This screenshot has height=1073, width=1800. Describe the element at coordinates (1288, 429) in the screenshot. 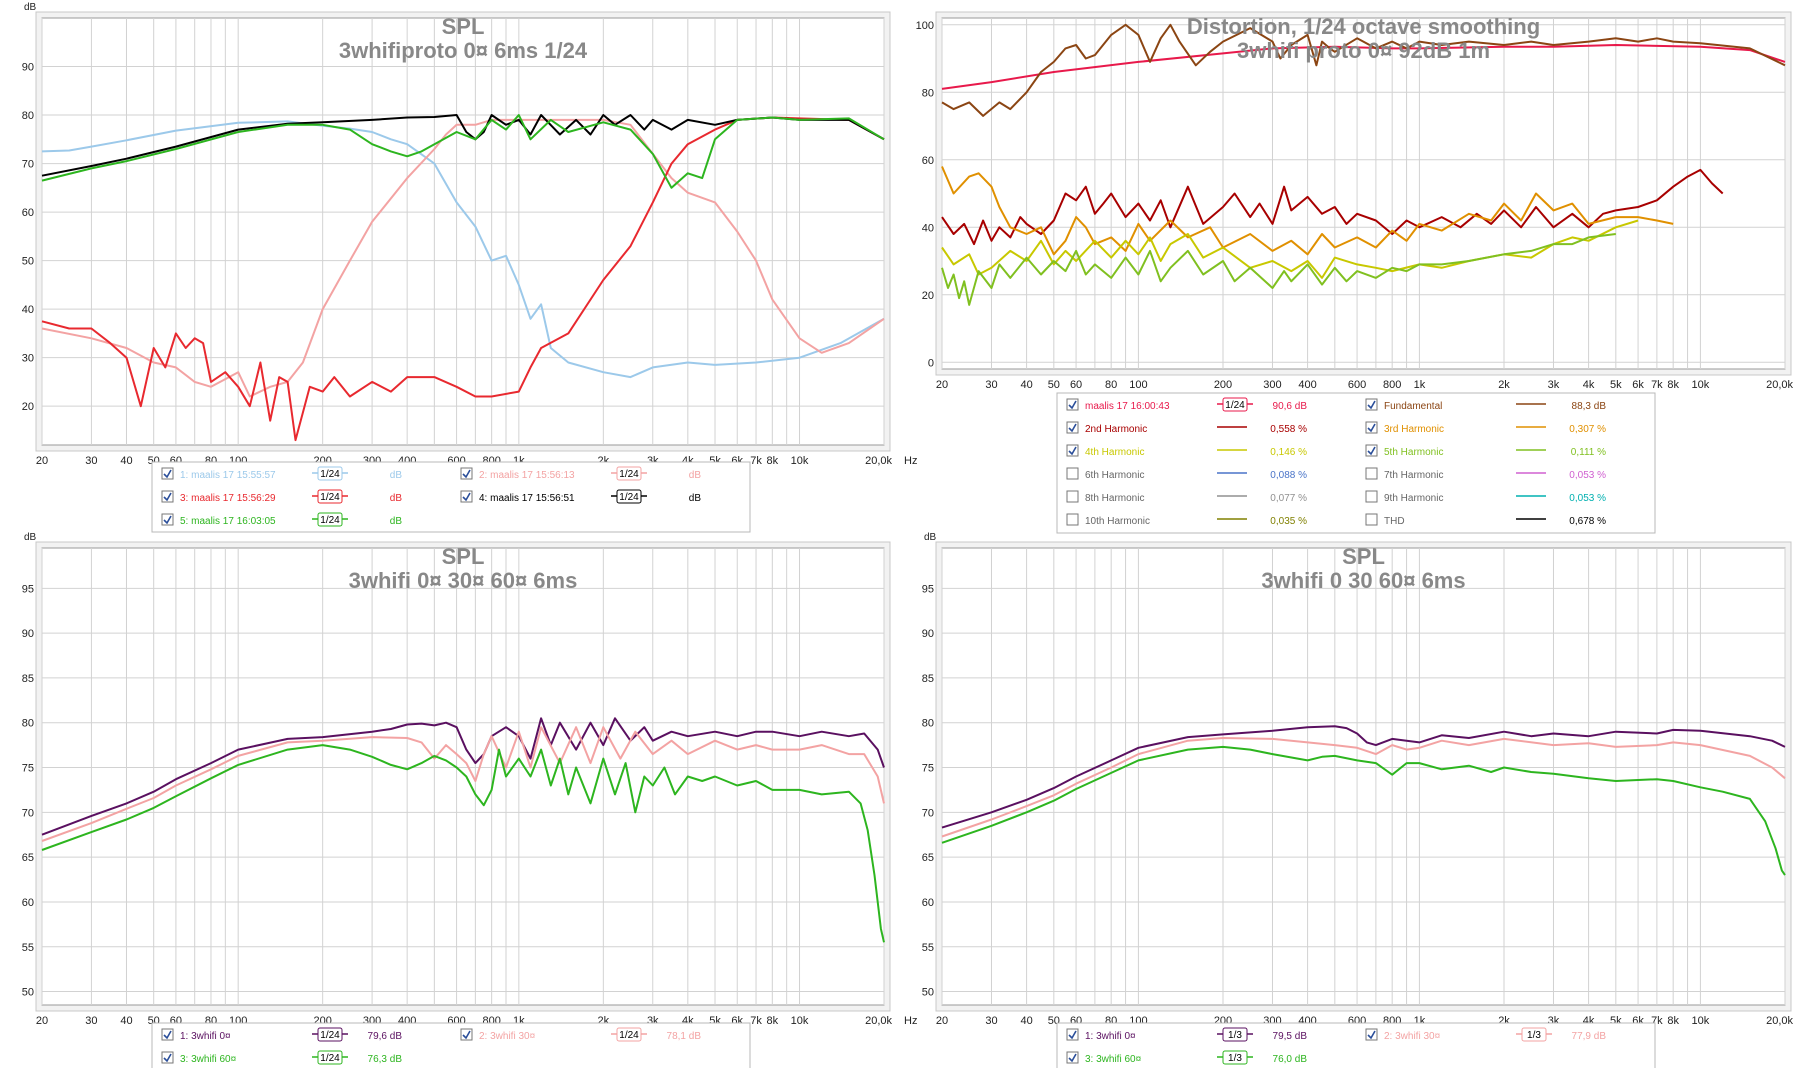

I see `legend-value: 0,558 %` at that location.